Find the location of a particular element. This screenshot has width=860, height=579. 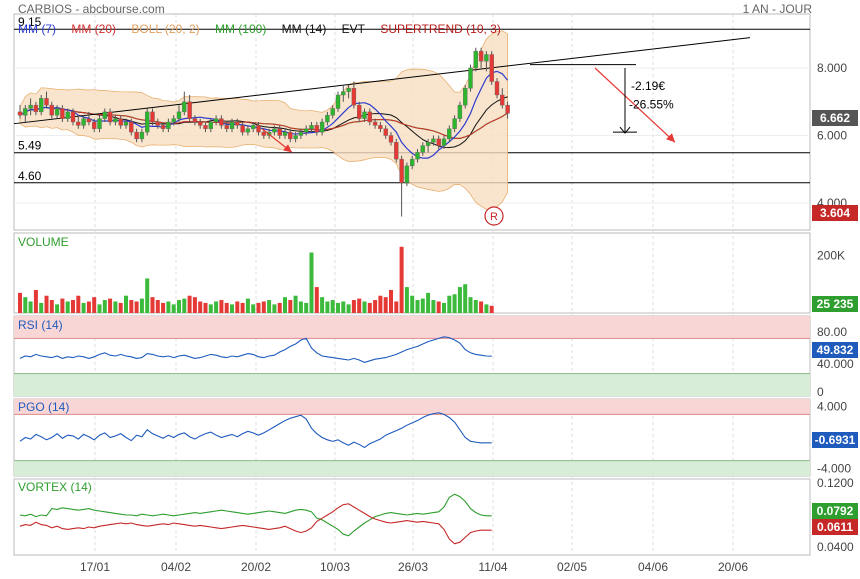

legend-evt: EVT is located at coordinates (353, 29).